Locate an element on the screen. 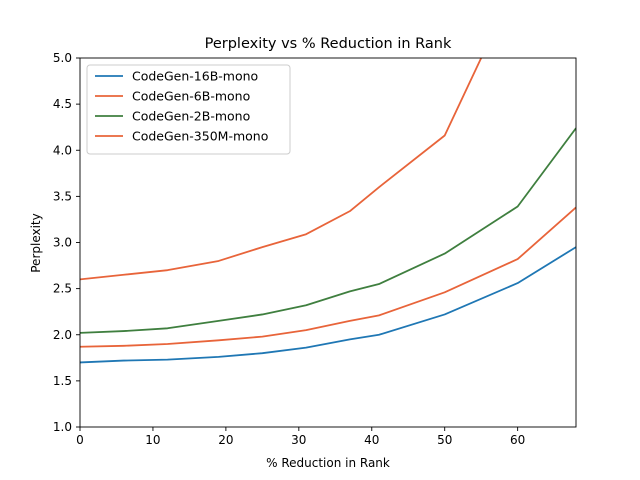 This screenshot has width=640, height=480. x-tick-label: 10 is located at coordinates (152, 440).